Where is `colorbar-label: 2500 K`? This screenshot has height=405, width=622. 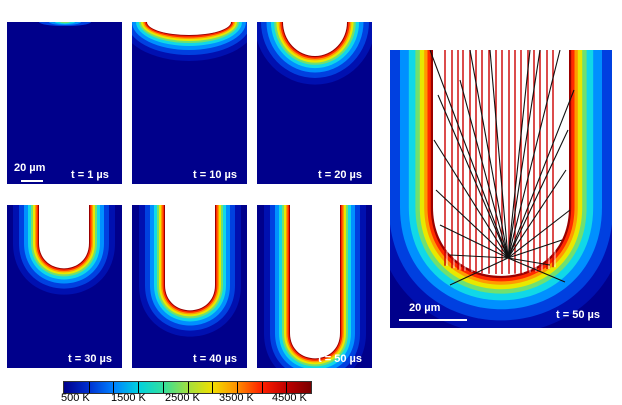
colorbar-label: 2500 K is located at coordinates (182, 398).